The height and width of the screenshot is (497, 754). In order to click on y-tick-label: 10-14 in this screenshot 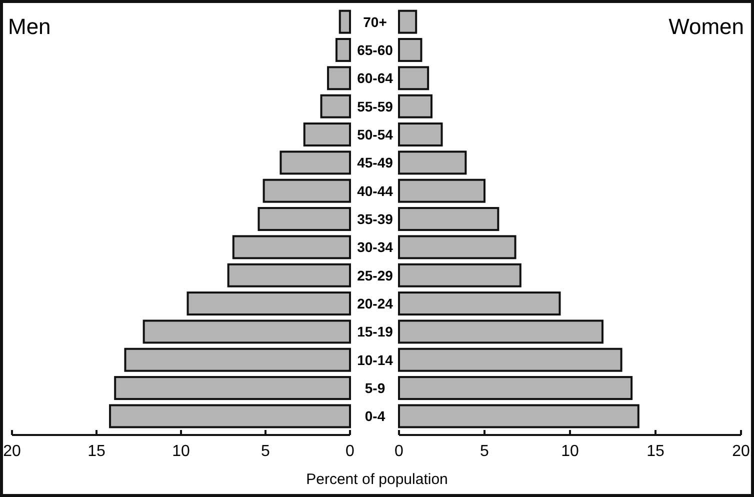, I will do `click(375, 360)`.